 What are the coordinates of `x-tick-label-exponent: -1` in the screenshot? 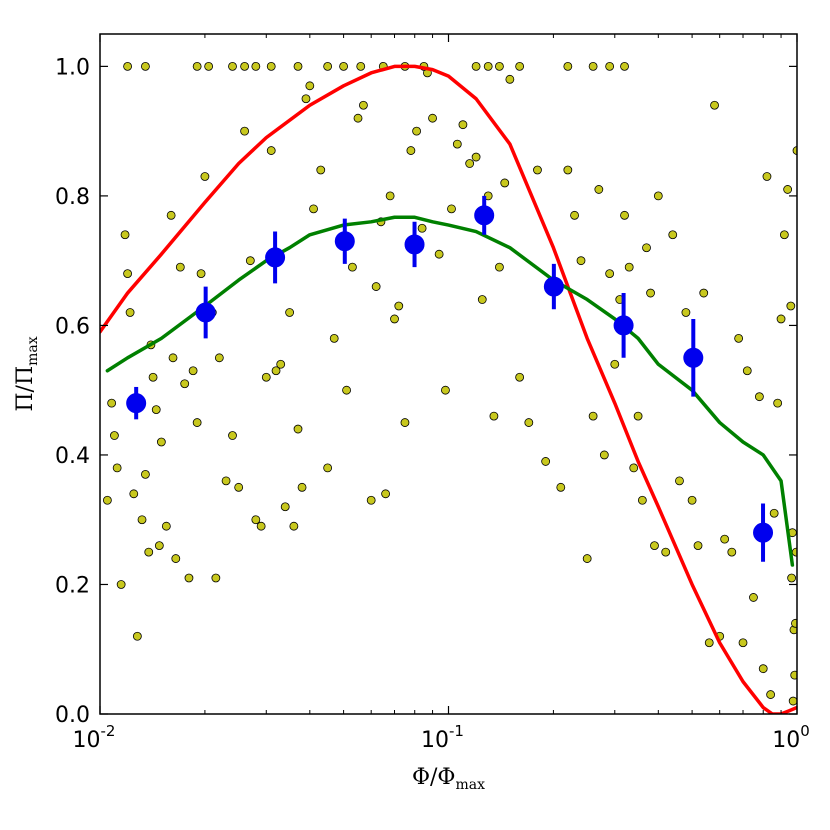 It's located at (456, 731).